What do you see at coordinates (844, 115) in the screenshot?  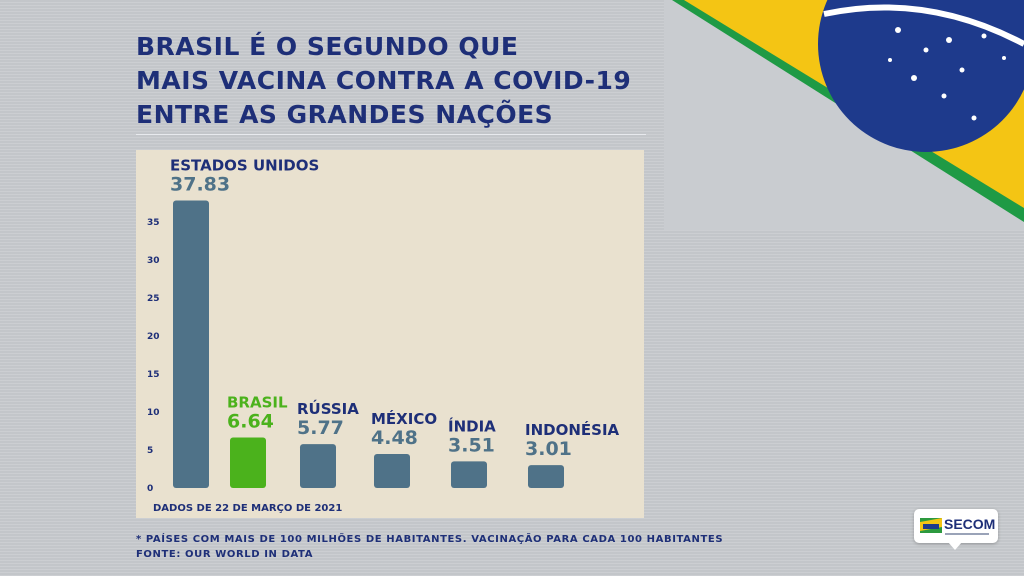 I see `brazil-flag-decoration` at bounding box center [844, 115].